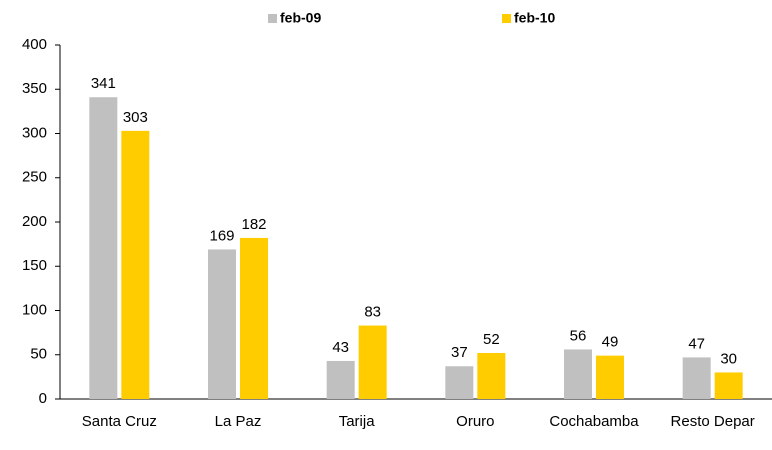 The width and height of the screenshot is (772, 450). Describe the element at coordinates (534, 18) in the screenshot. I see `legend-label: feb-10` at that location.